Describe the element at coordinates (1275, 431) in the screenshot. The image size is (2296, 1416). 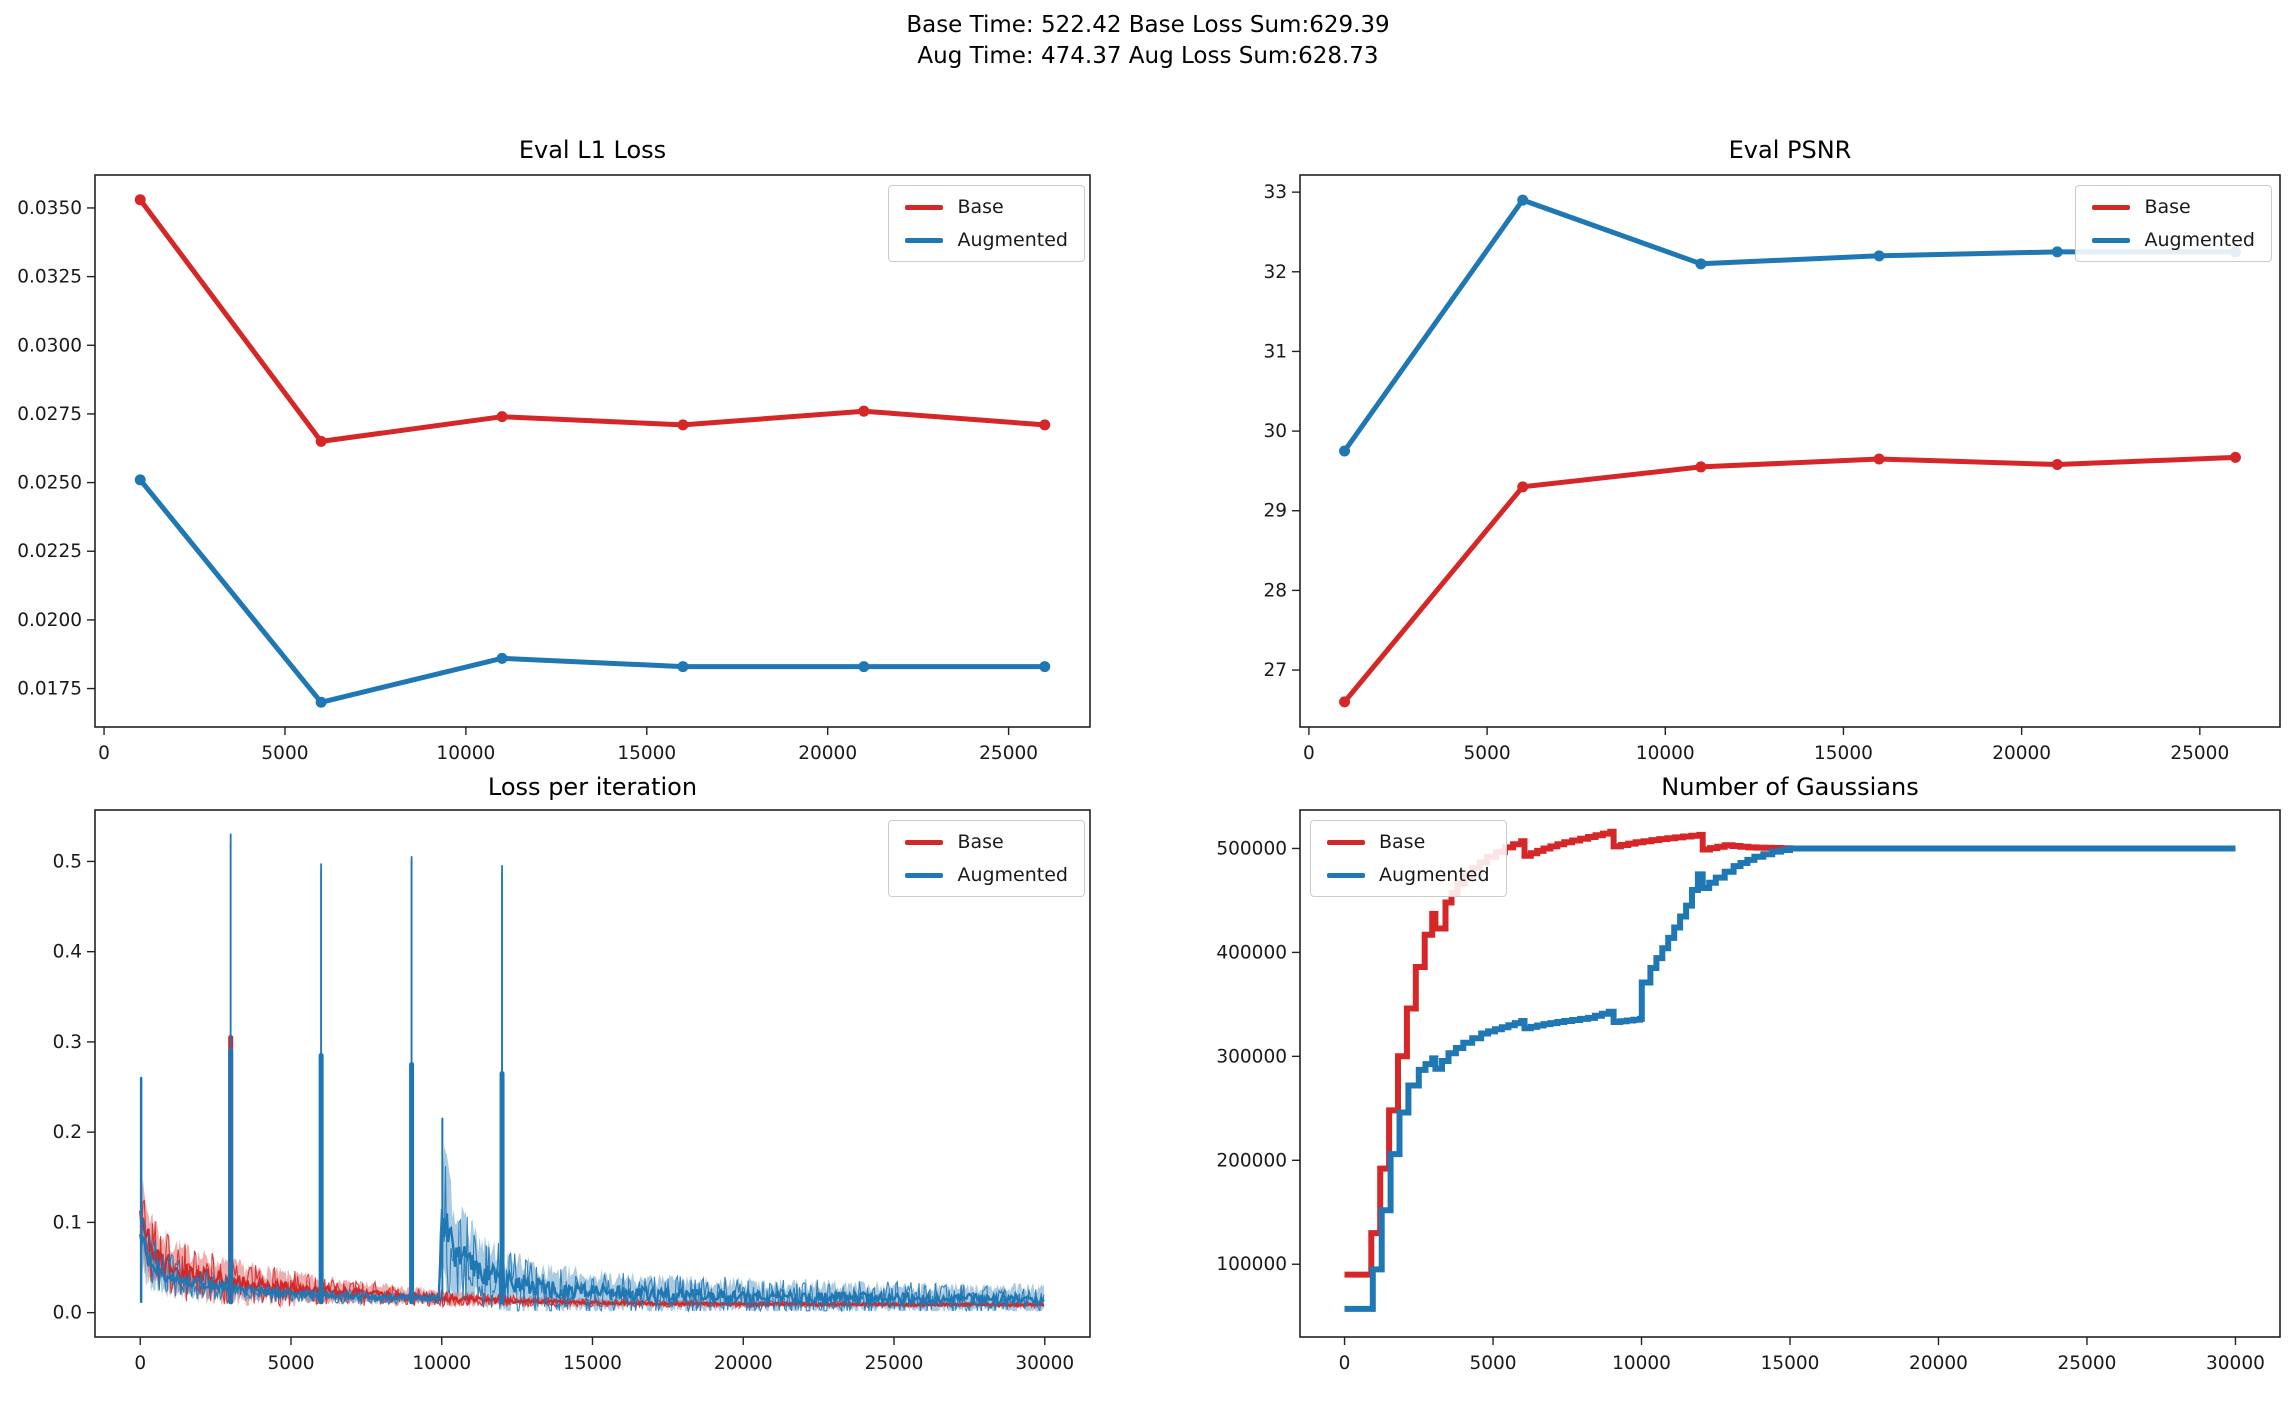
I see `svg-text: 30` at that location.